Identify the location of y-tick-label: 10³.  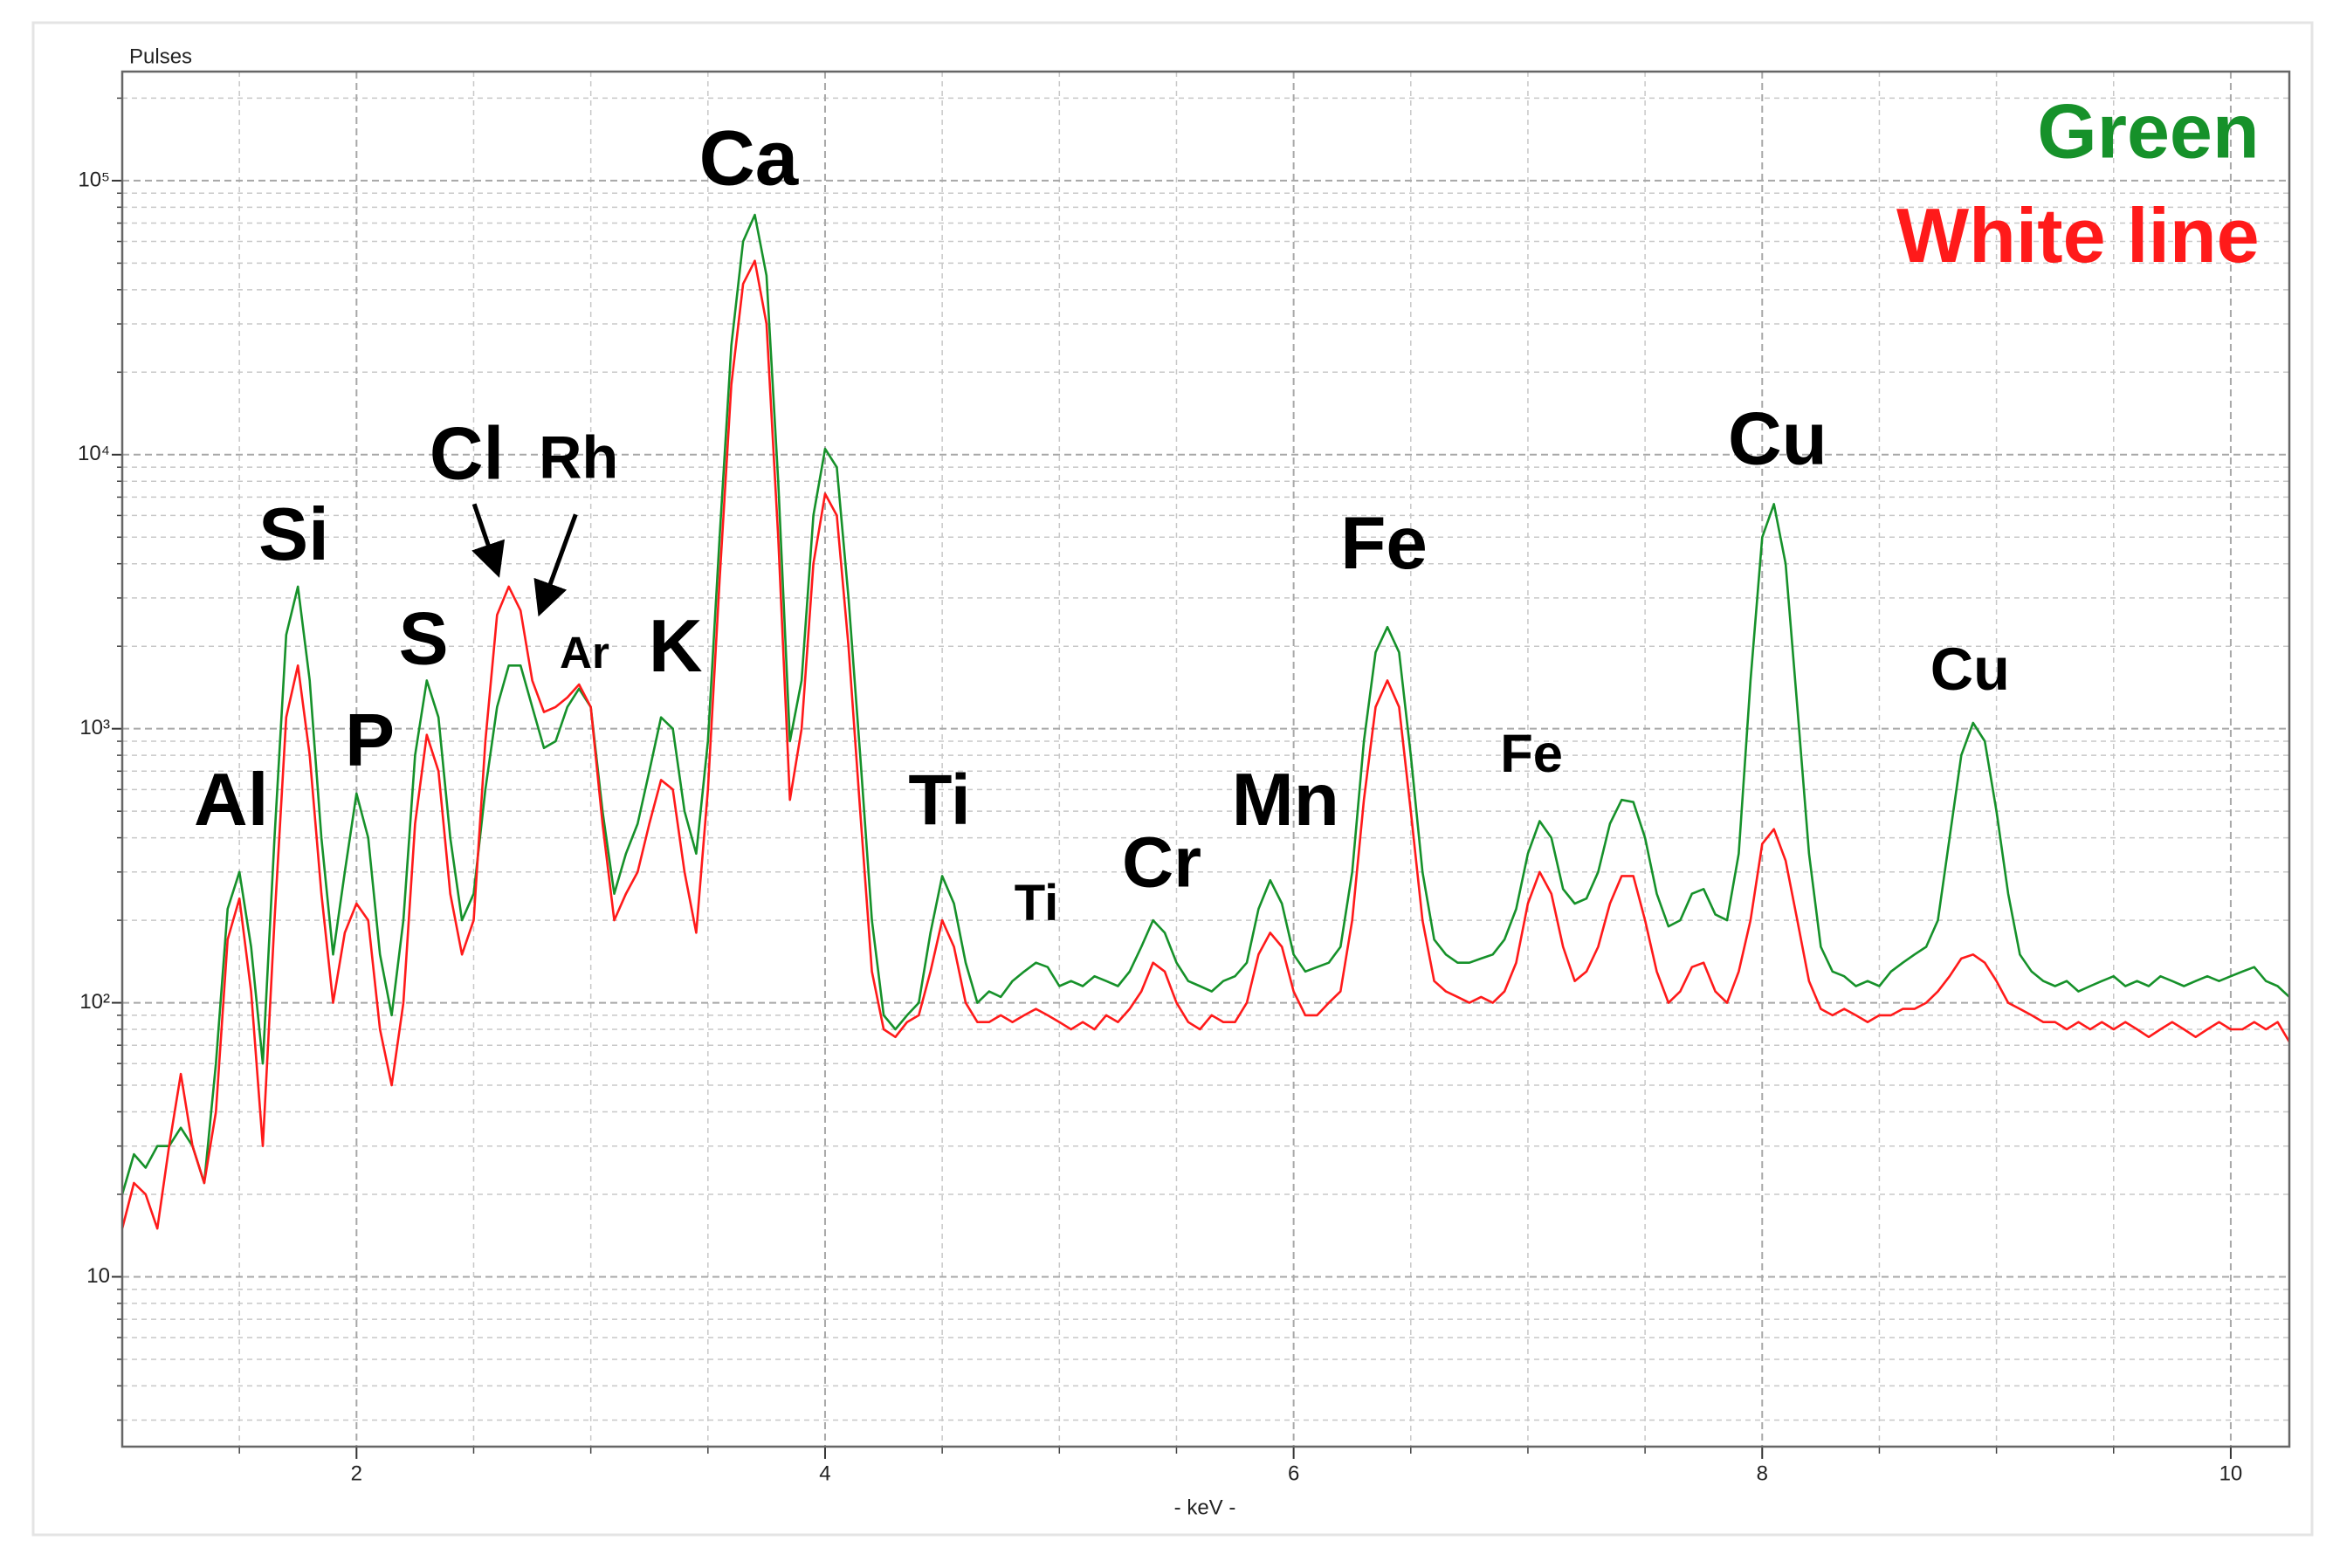
(94, 728).